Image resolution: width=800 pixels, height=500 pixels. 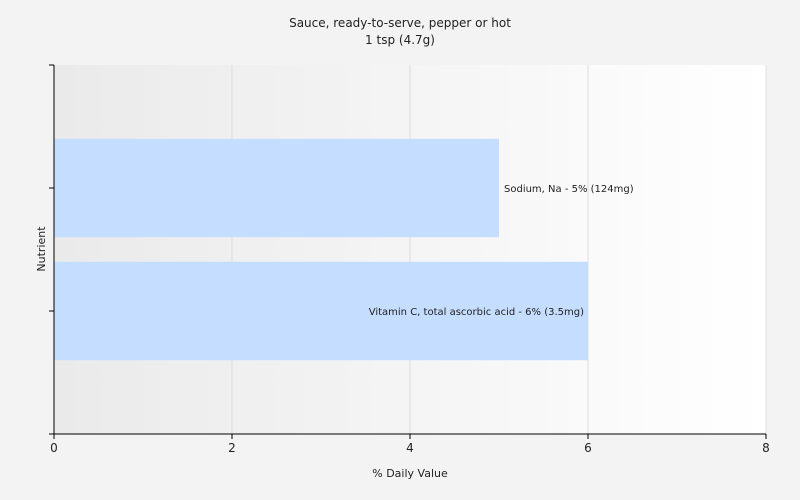 What do you see at coordinates (54, 448) in the screenshot?
I see `x-tick-label: 0` at bounding box center [54, 448].